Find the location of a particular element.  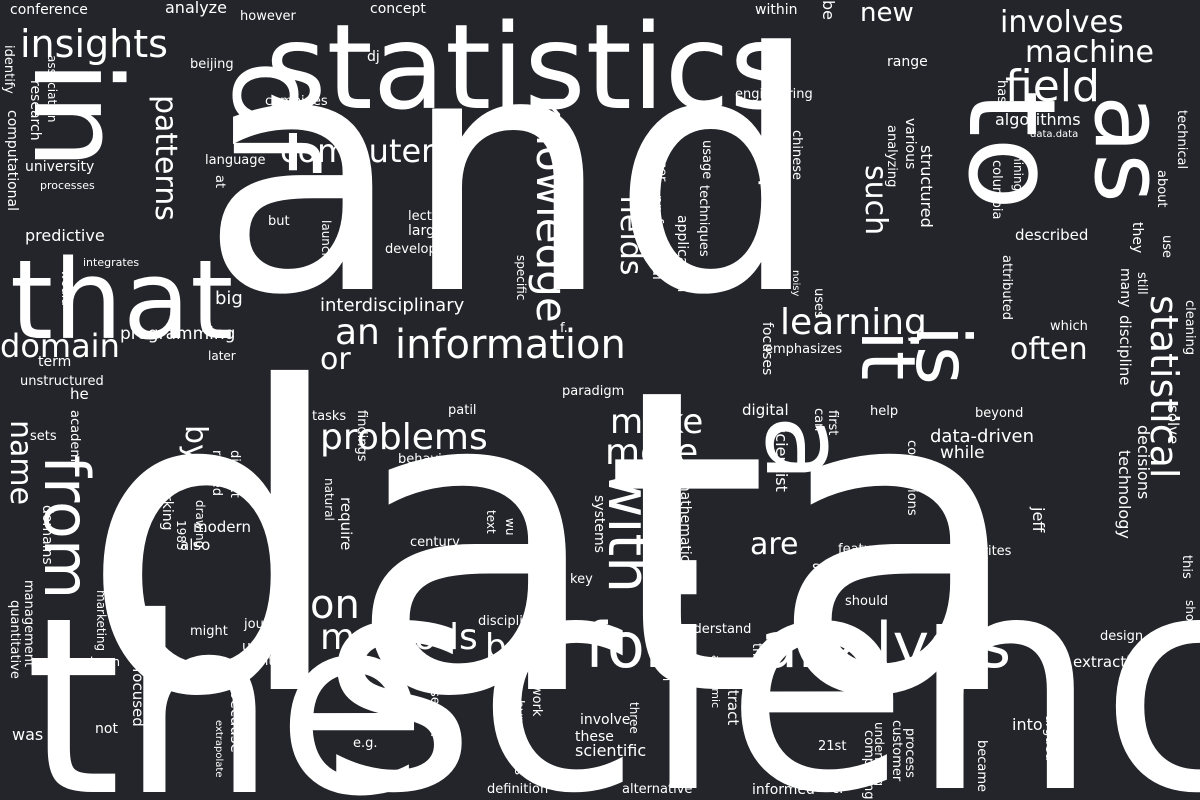

word: uses is located at coordinates (818, 303).